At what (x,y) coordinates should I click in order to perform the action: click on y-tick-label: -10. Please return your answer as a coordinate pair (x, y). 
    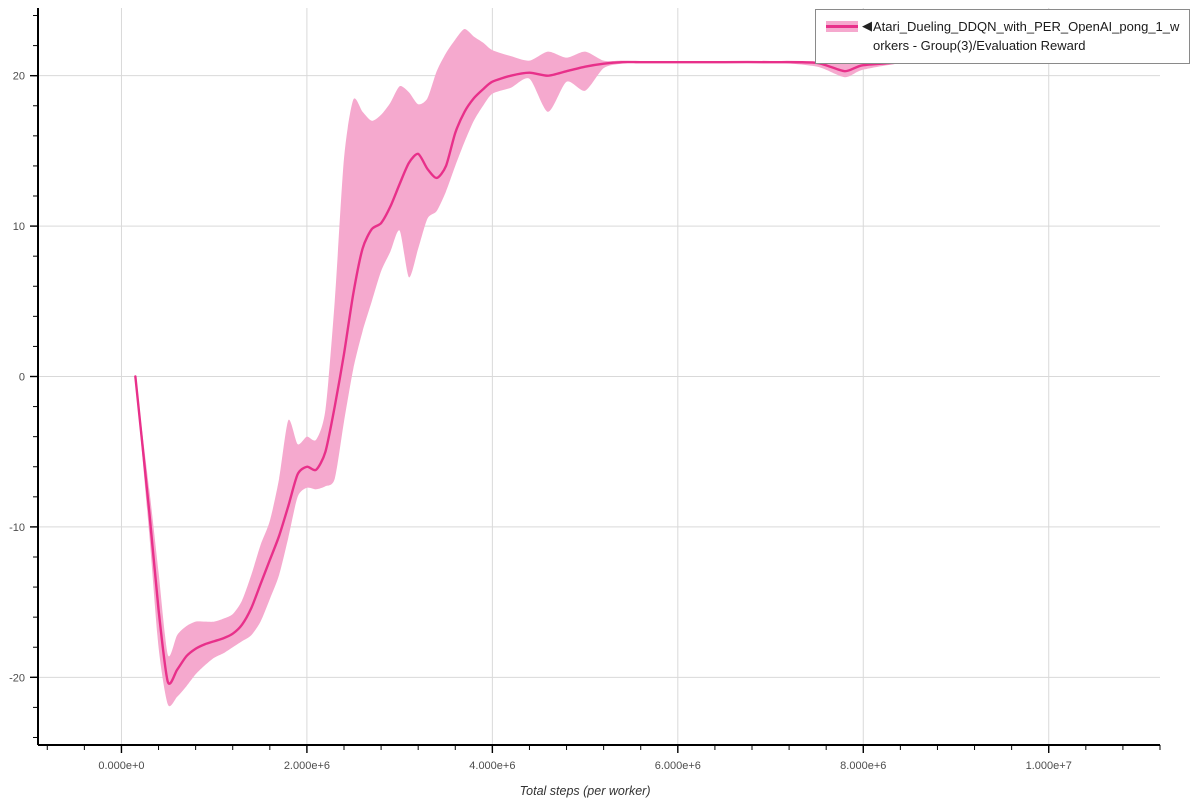
    Looking at the image, I should click on (17, 528).